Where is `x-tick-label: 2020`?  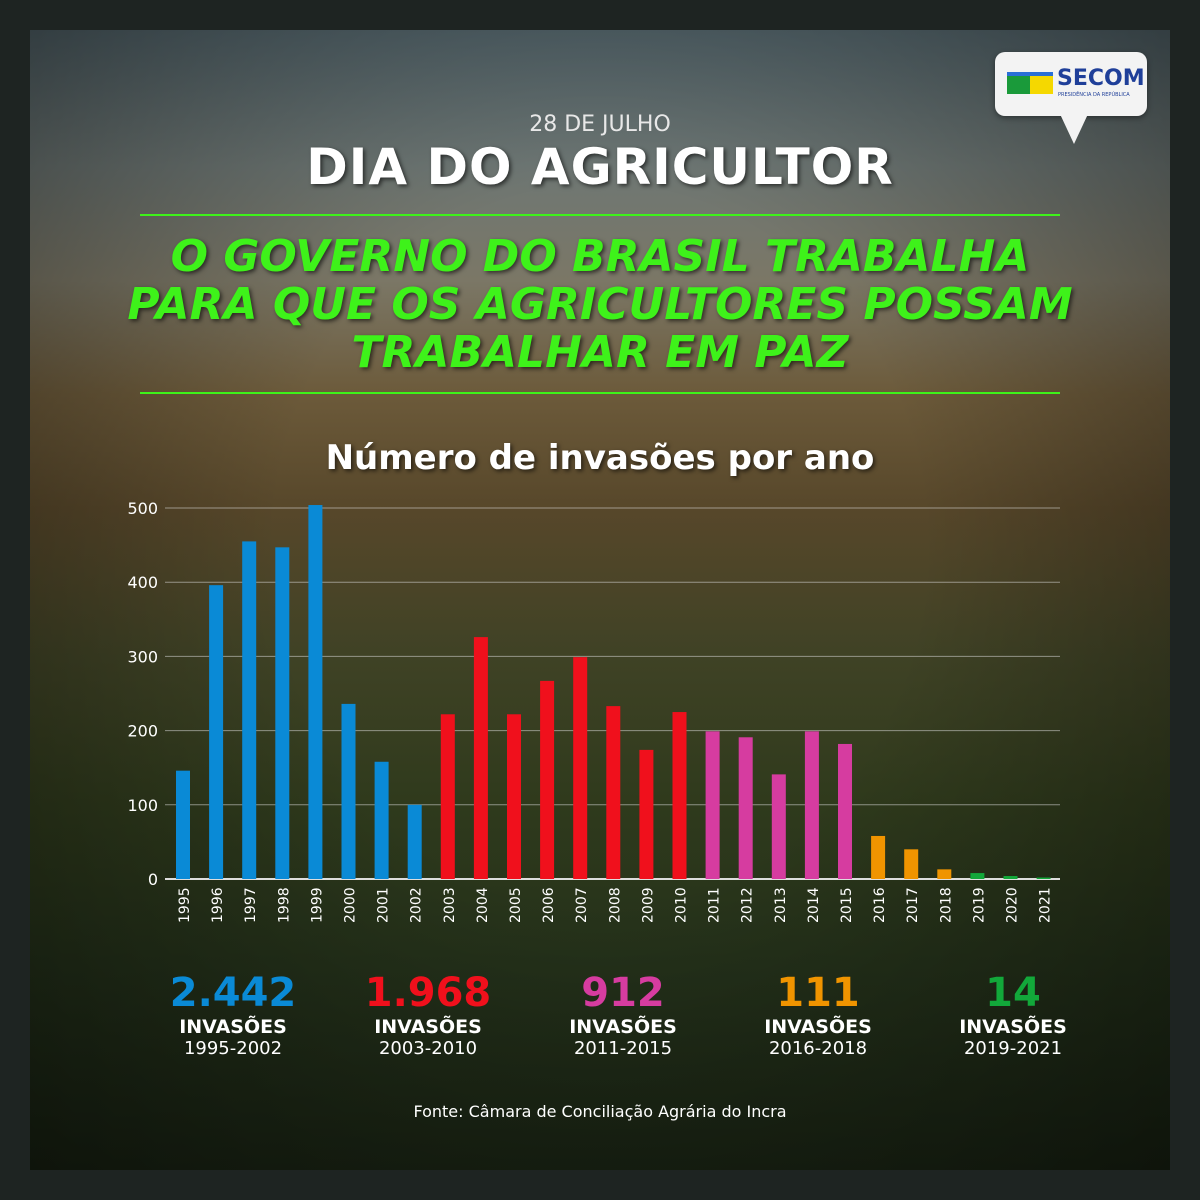 x-tick-label: 2020 is located at coordinates (1013, 905).